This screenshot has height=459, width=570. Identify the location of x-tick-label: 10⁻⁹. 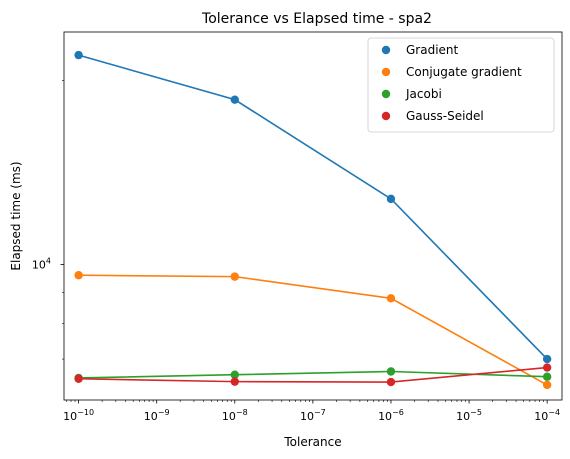
(157, 415).